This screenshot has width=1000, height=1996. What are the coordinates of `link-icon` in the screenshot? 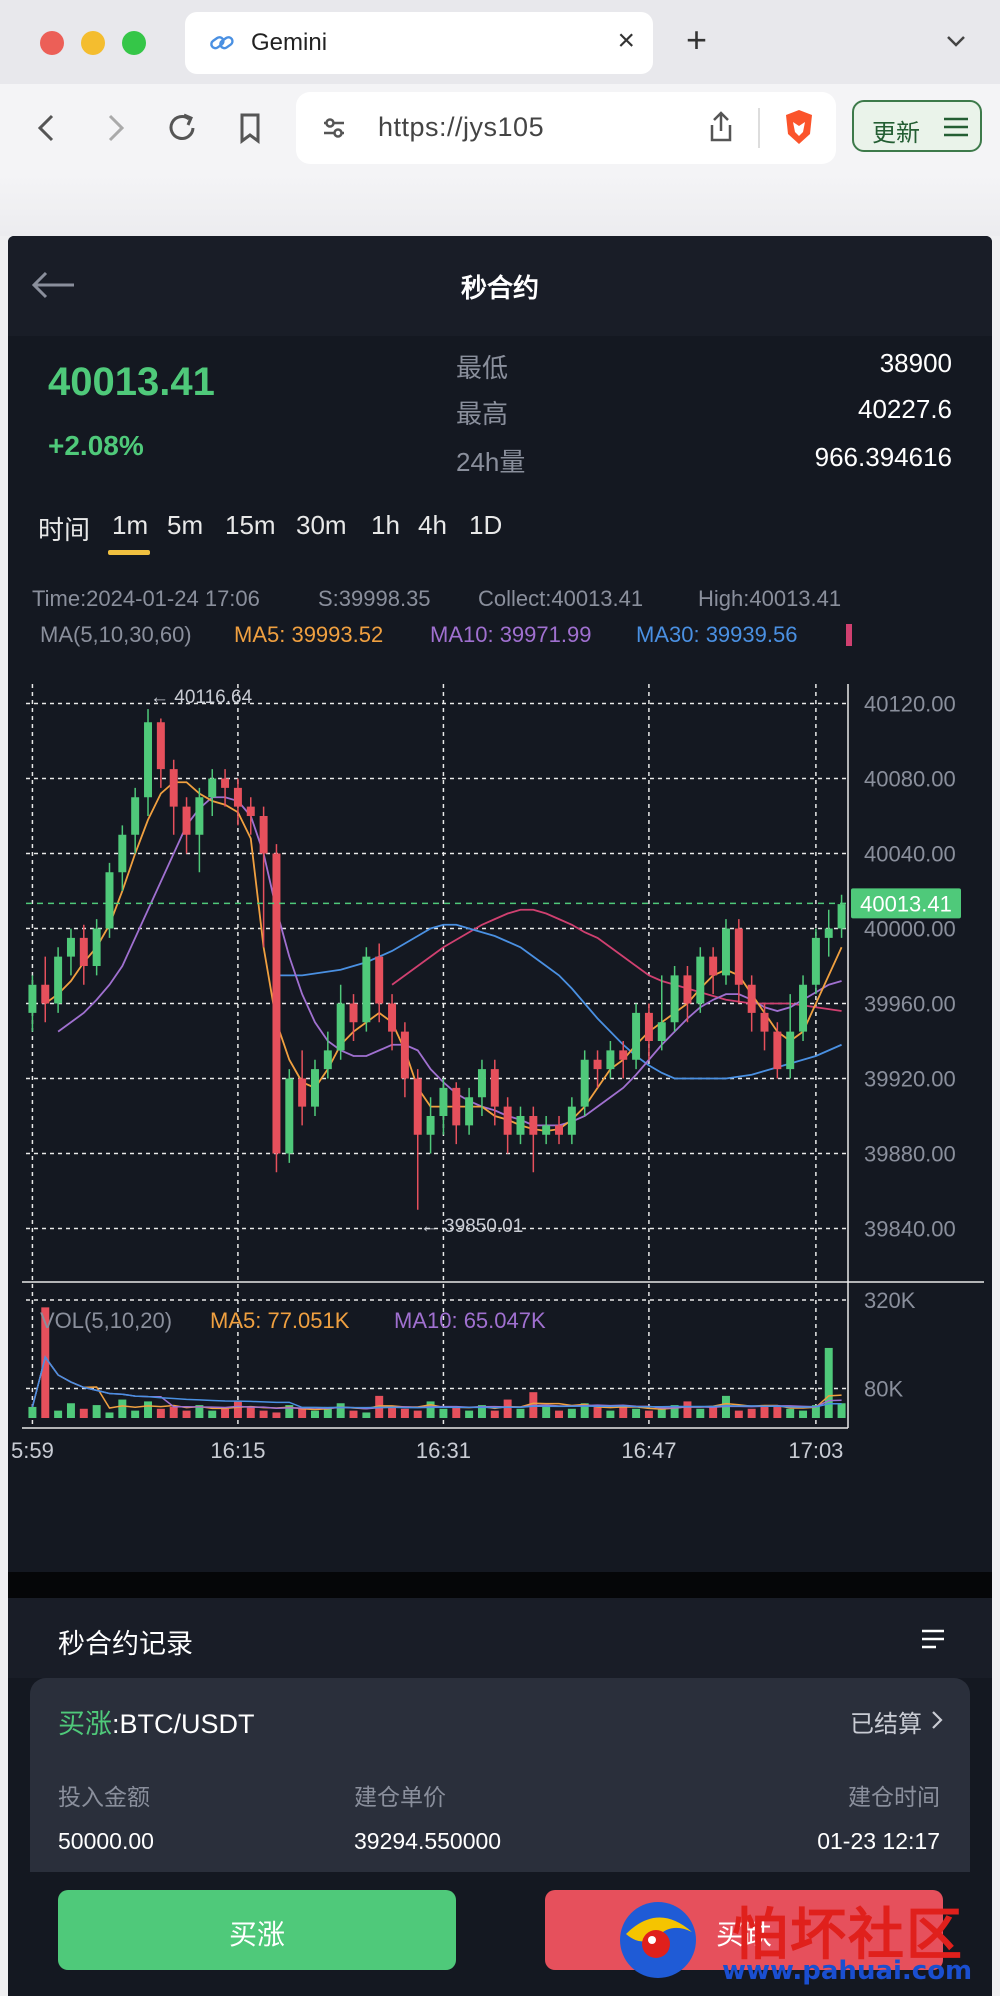 It's located at (223, 44).